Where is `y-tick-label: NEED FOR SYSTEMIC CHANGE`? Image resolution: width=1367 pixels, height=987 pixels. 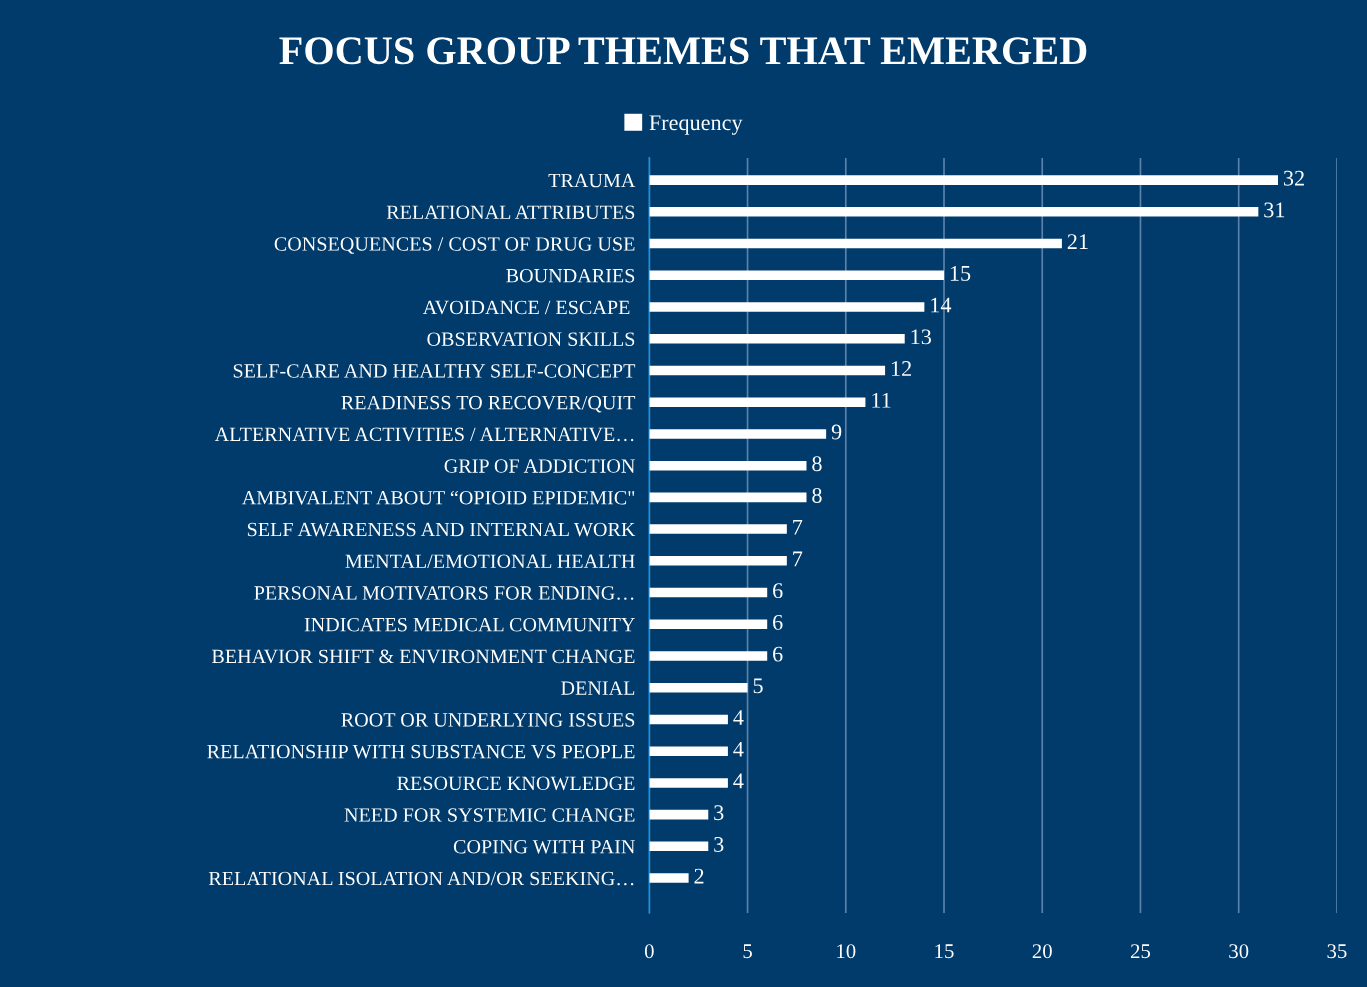
y-tick-label: NEED FOR SYSTEMIC CHANGE is located at coordinates (489, 815).